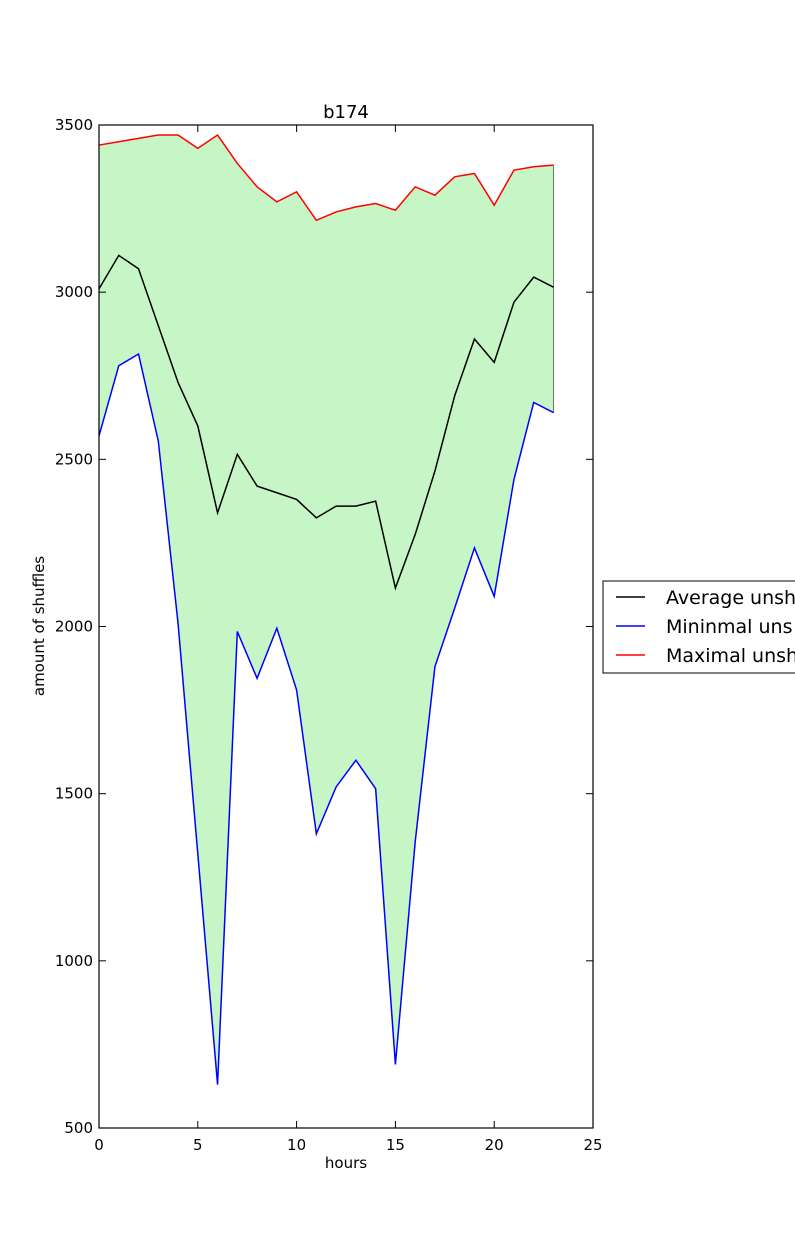 The image size is (795, 1253). Describe the element at coordinates (730, 598) in the screenshot. I see `legend-label: Average unsh` at that location.